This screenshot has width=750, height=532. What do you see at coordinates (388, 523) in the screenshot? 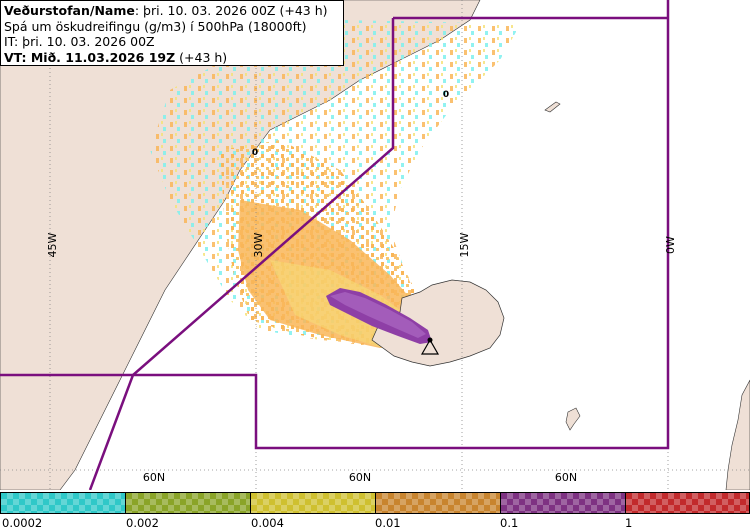
I see `legend-label-4: 0.01` at bounding box center [388, 523].